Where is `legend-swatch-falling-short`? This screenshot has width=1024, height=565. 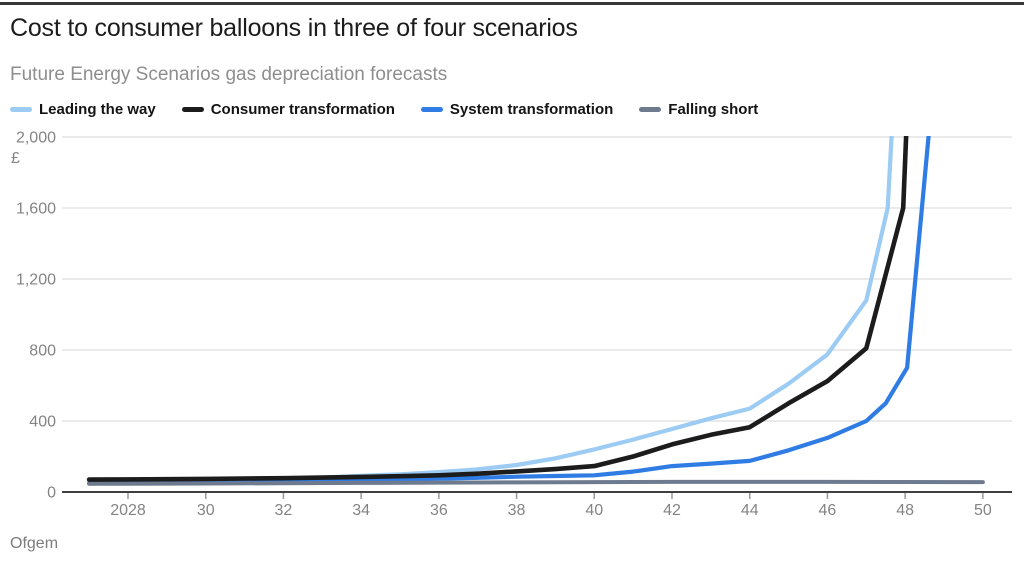
legend-swatch-falling-short is located at coordinates (650, 109).